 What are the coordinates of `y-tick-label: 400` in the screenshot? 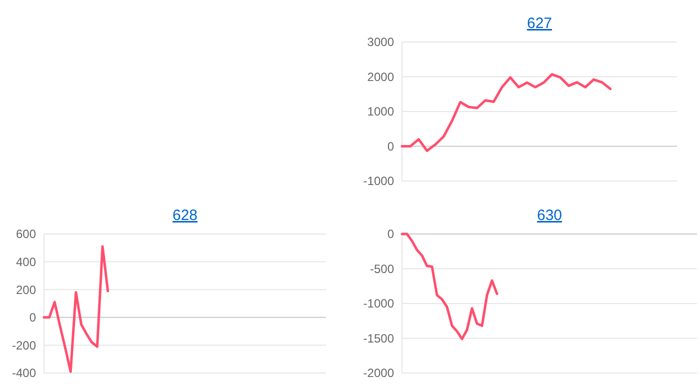 It's located at (26, 262).